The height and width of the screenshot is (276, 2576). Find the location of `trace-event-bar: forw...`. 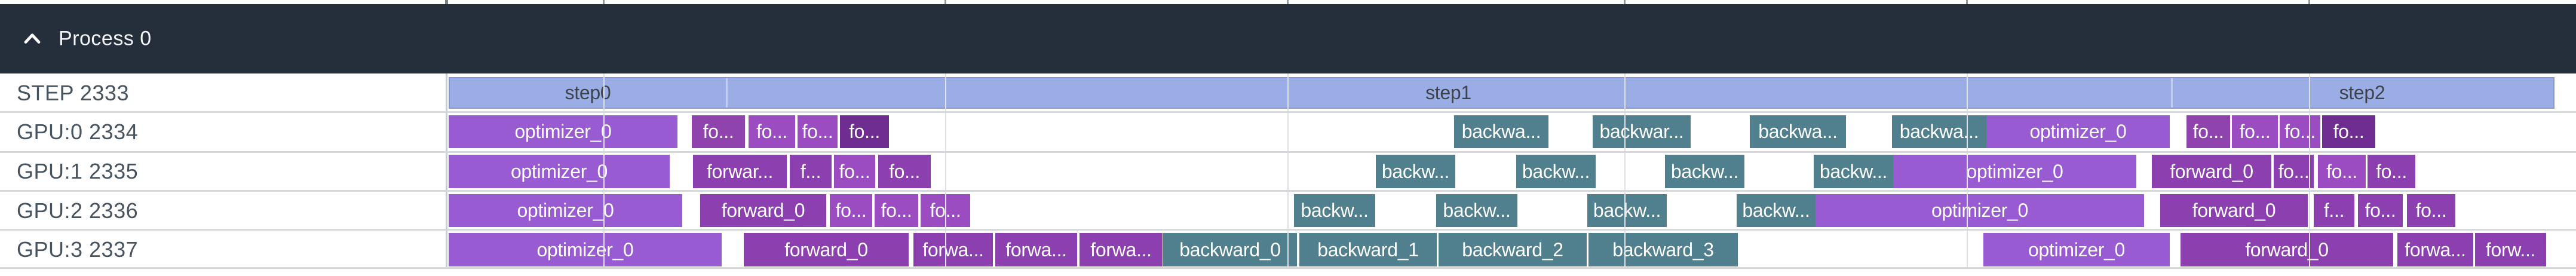

trace-event-bar: forw... is located at coordinates (2510, 249).